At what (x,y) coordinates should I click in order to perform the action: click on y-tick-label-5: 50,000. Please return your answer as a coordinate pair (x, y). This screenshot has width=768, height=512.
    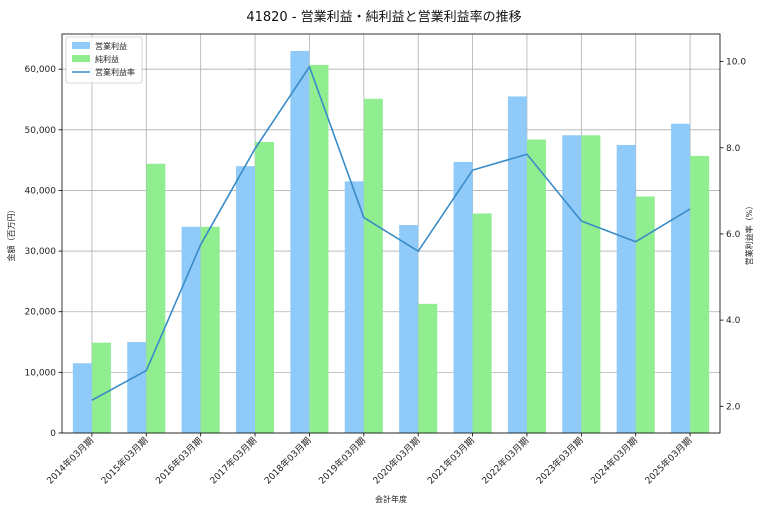
    Looking at the image, I should click on (41, 131).